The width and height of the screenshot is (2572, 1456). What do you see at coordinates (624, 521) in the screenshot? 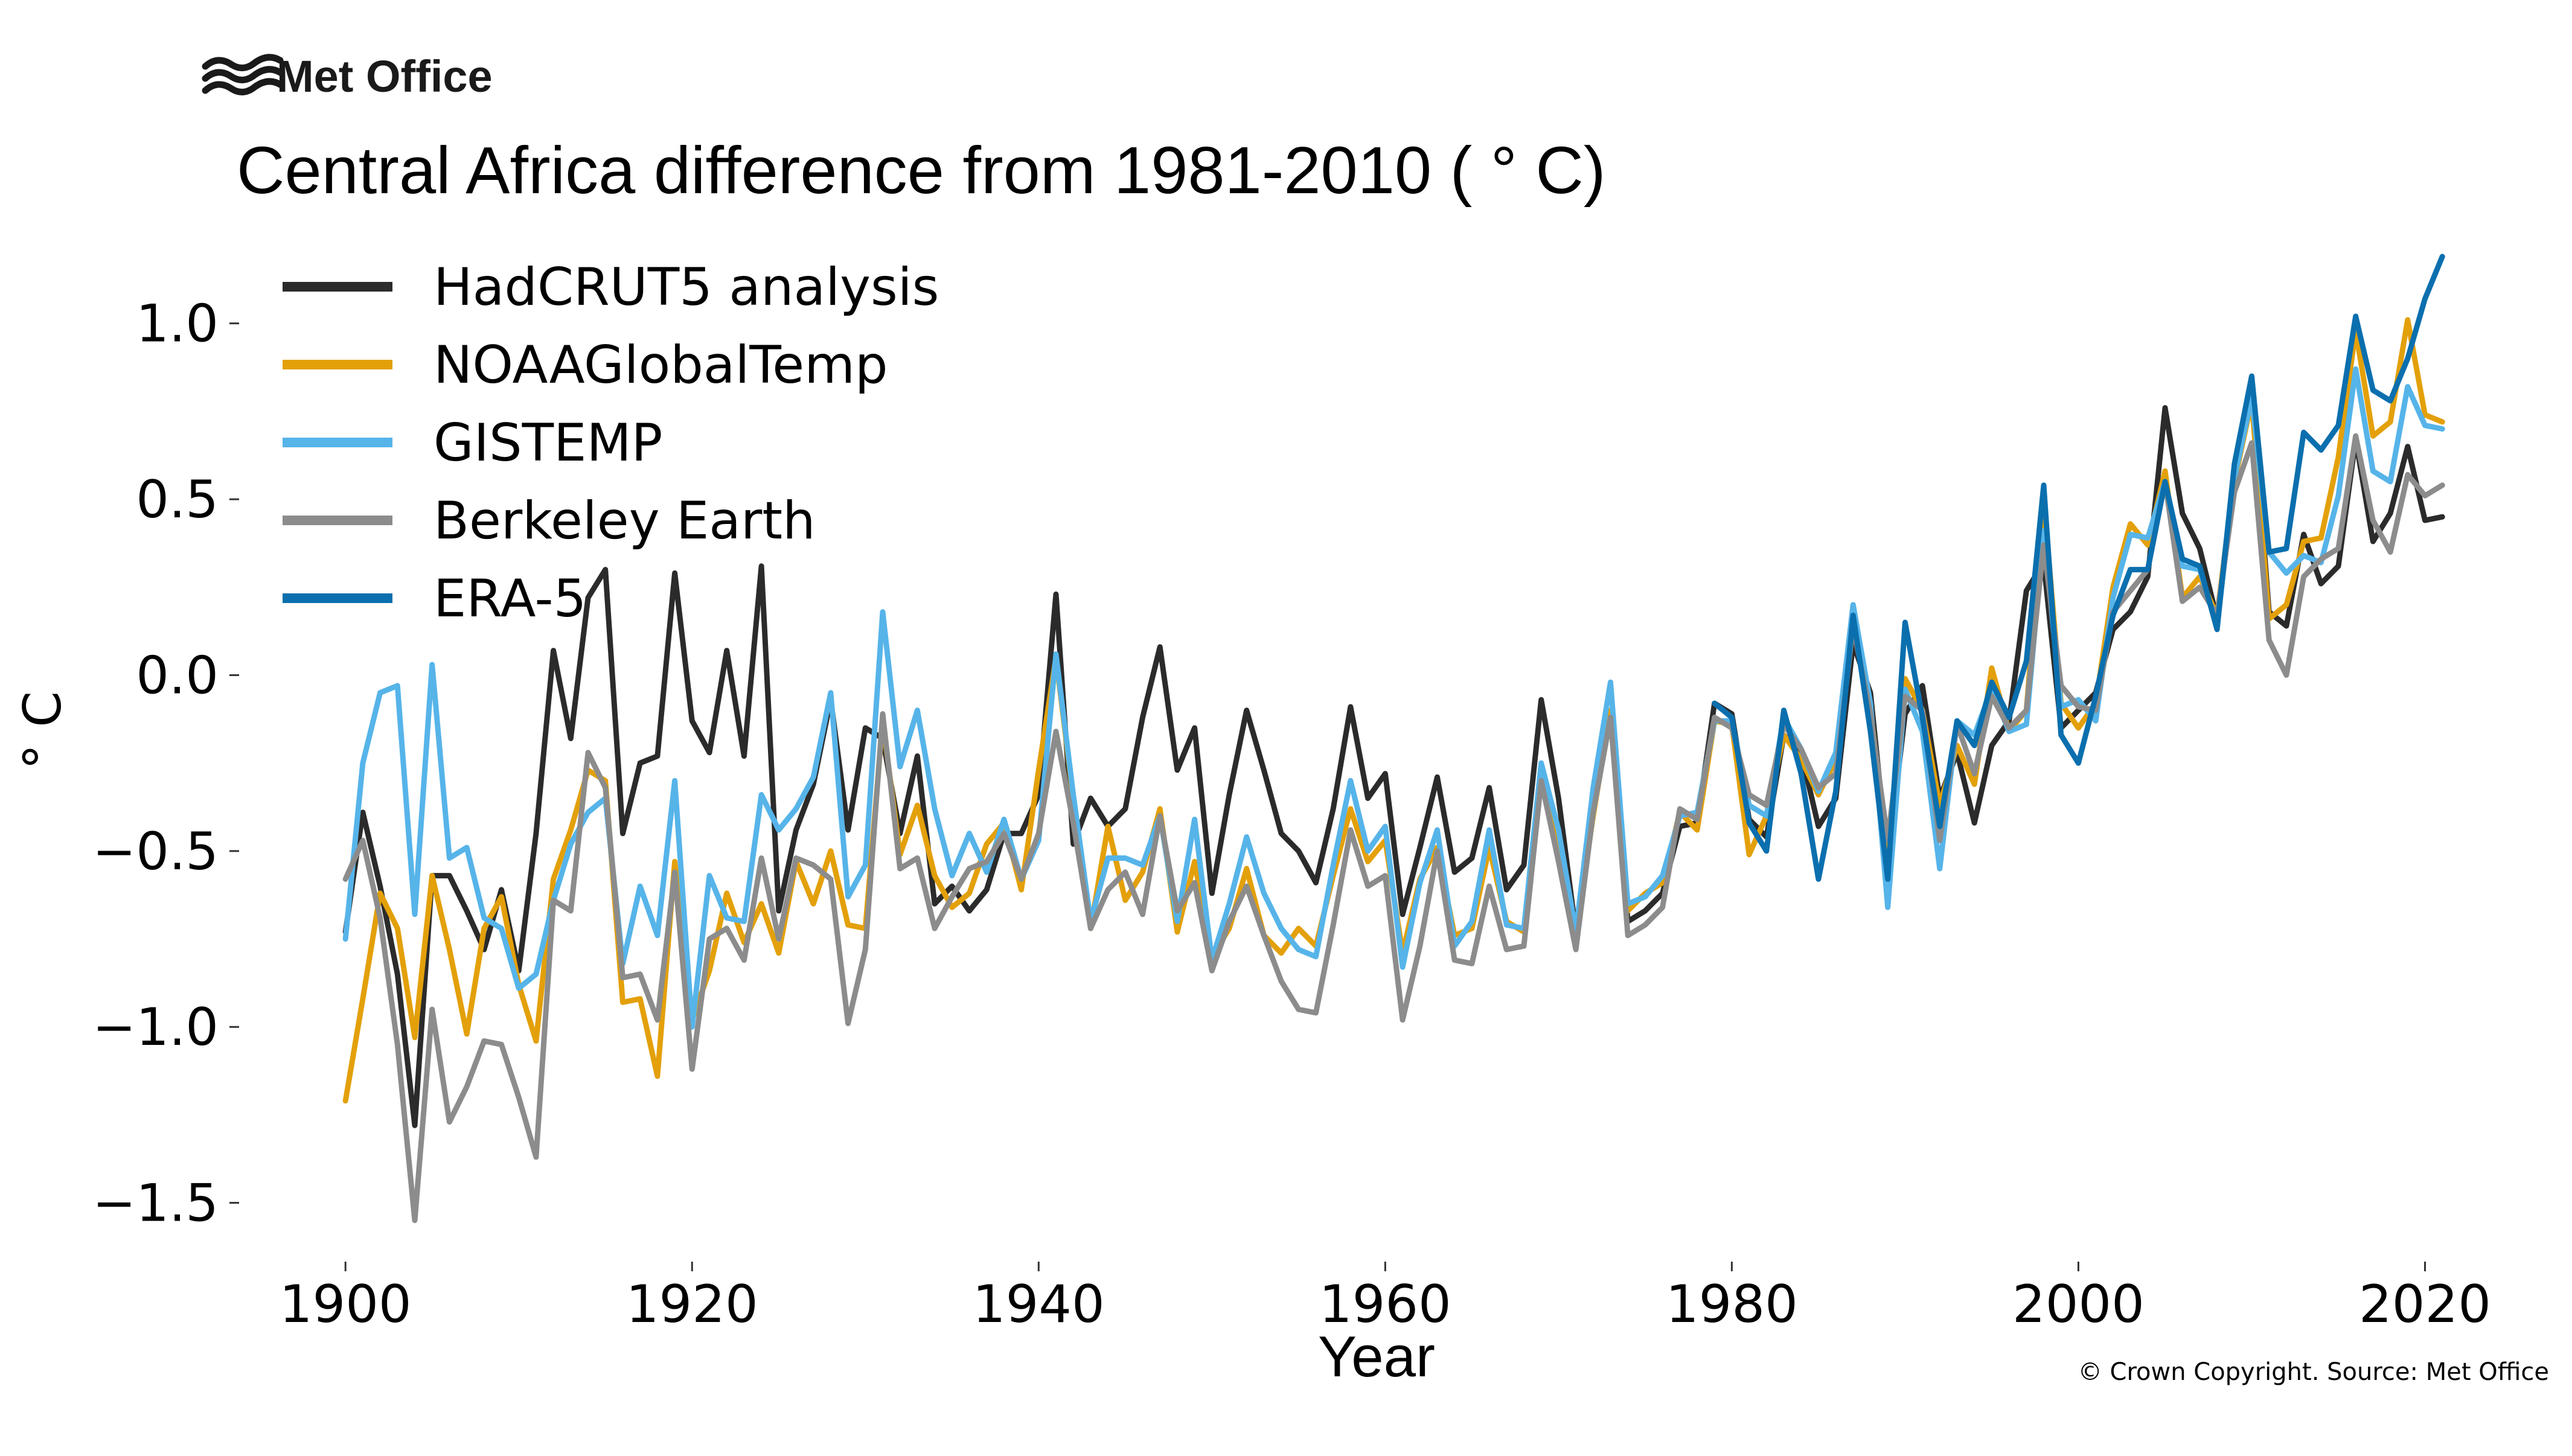
I see `legend-label: Berkeley Earth` at bounding box center [624, 521].